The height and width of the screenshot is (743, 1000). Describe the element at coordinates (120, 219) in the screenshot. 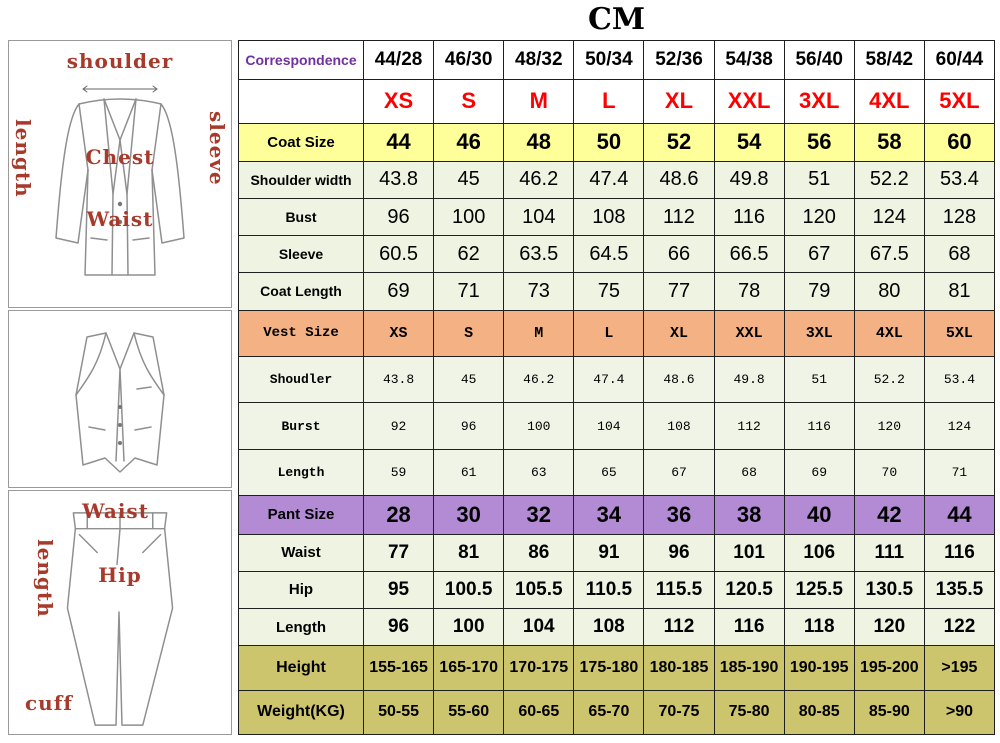

I see `jacket-waist-label: Waist` at that location.